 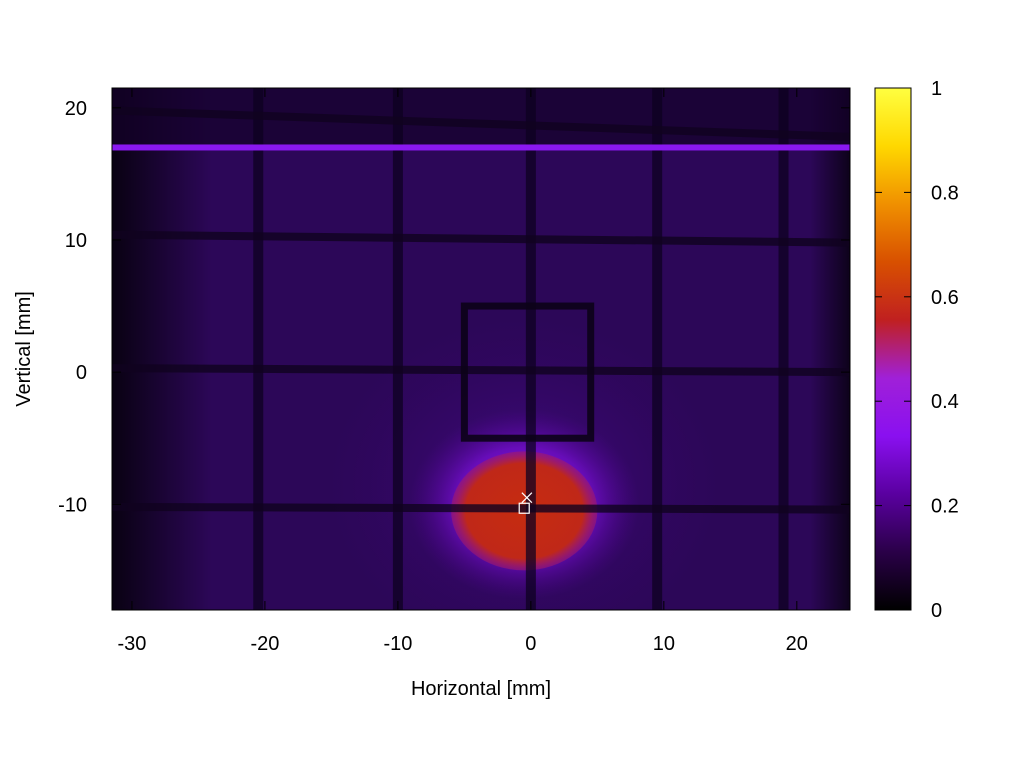 What do you see at coordinates (664, 644) in the screenshot?
I see `x-tick-label: 10` at bounding box center [664, 644].